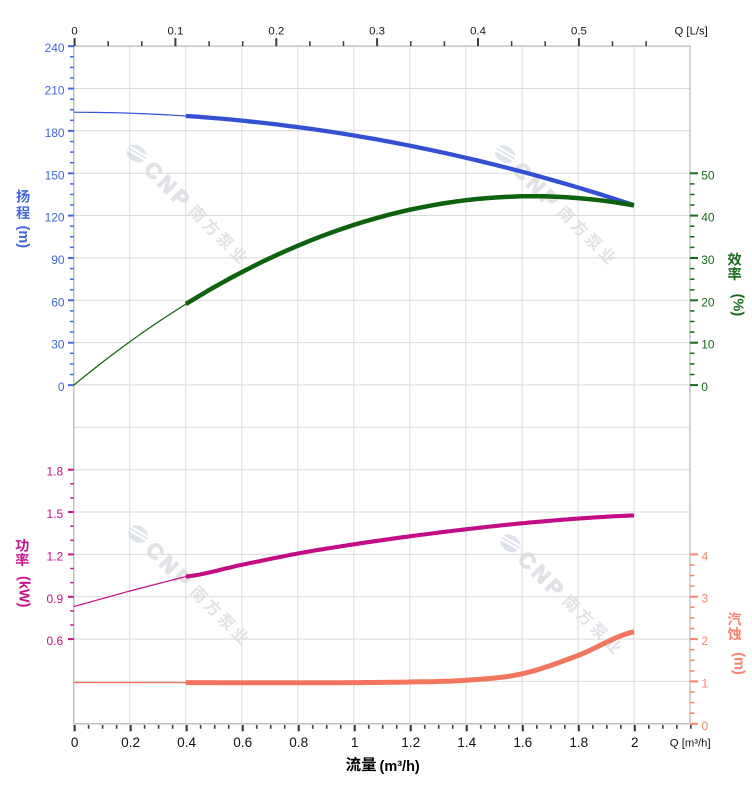 This screenshot has width=752, height=802. I want to click on svg-text: 240, so click(55, 48).